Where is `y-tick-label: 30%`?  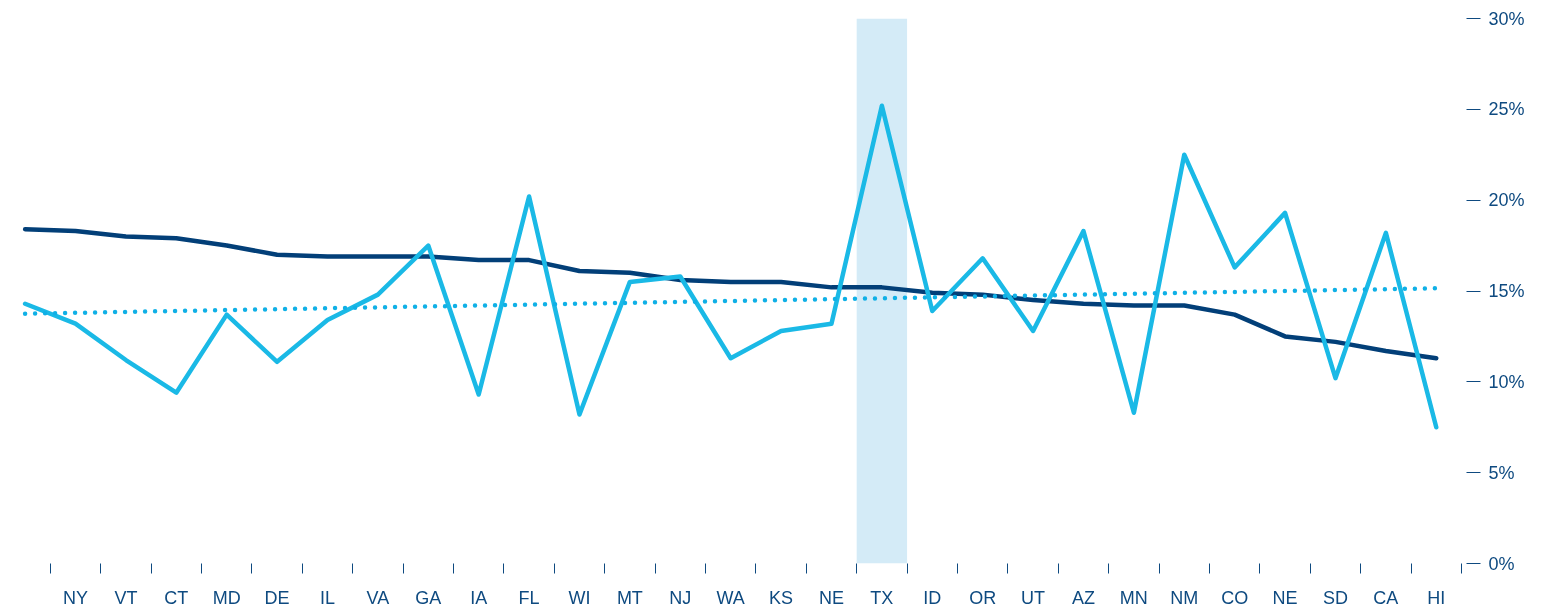
y-tick-label: 30% is located at coordinates (1506, 18).